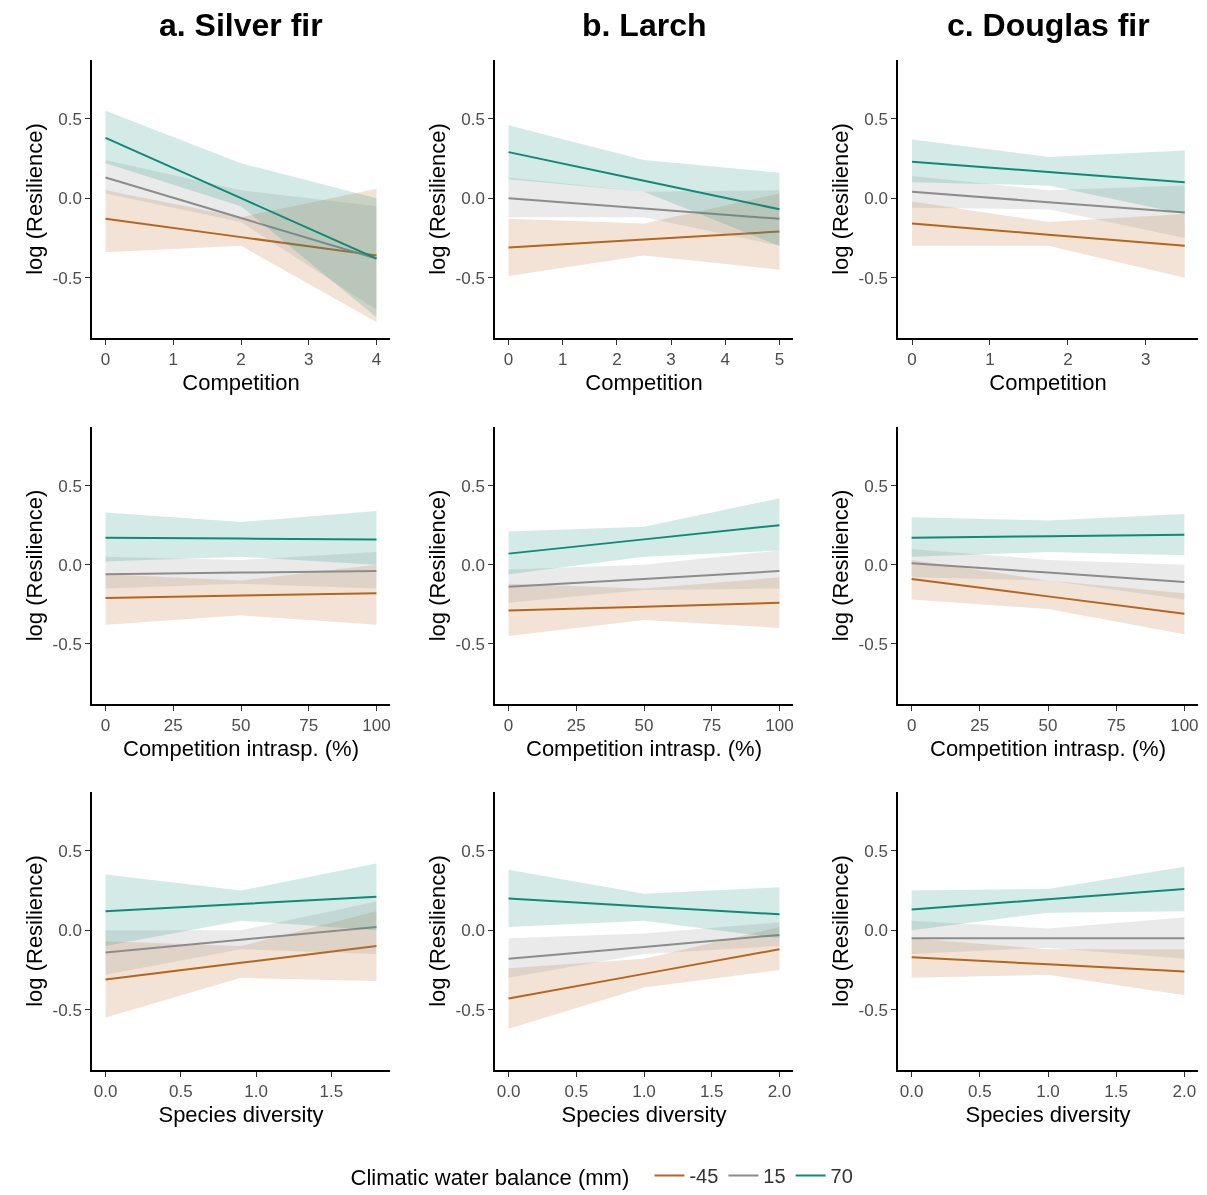  What do you see at coordinates (779, 360) in the screenshot?
I see `x-tick-label: 5` at bounding box center [779, 360].